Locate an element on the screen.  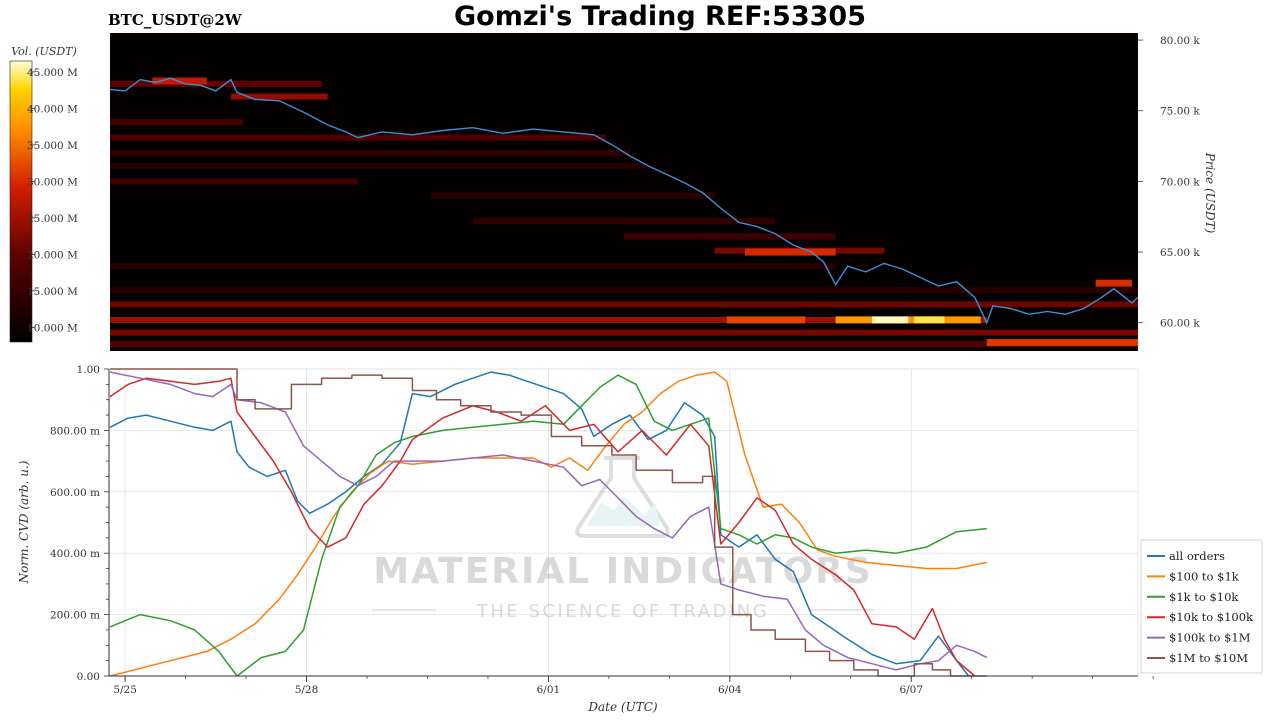
cvd-xtick-label: 5/28 is located at coordinates (307, 690).